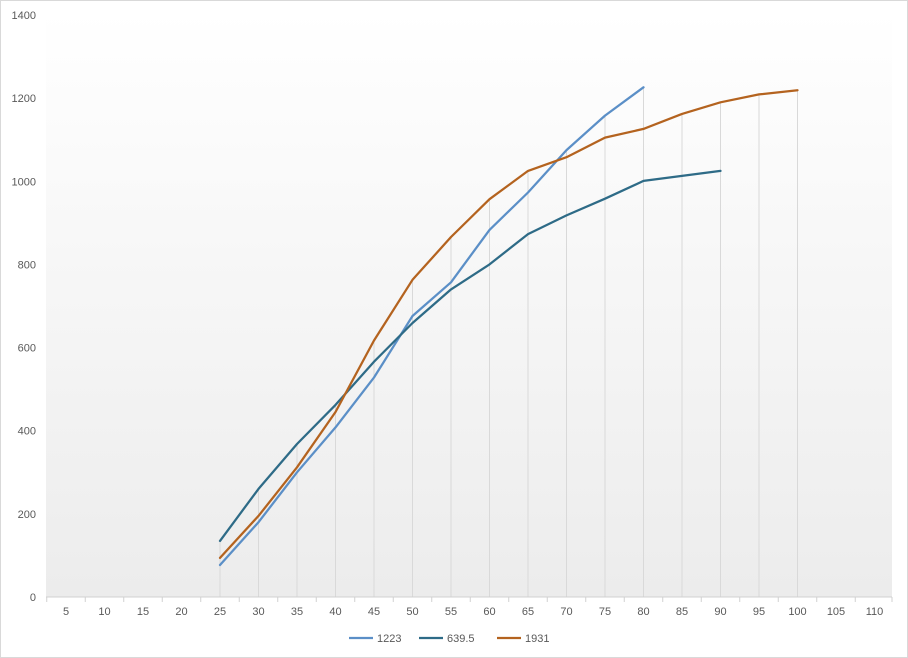 This screenshot has width=908, height=658. Describe the element at coordinates (143, 612) in the screenshot. I see `x-tick-label: 15` at that location.